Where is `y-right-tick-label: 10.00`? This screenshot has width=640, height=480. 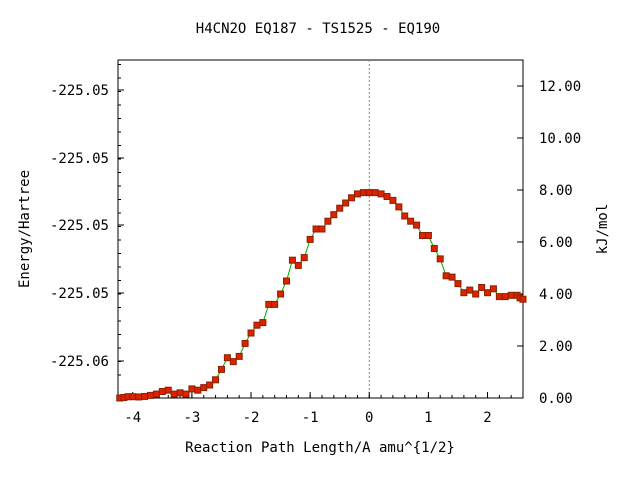
y-right-tick-label: 10.00 is located at coordinates (560, 139).